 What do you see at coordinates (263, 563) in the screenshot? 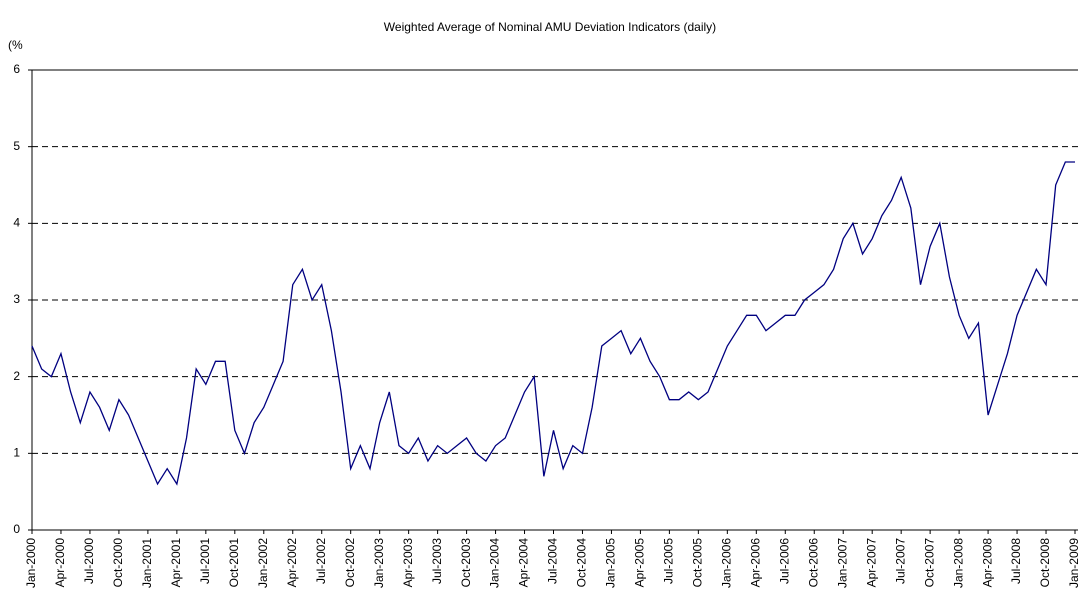
I see `x-tick-label: Jan-2002` at bounding box center [263, 563].